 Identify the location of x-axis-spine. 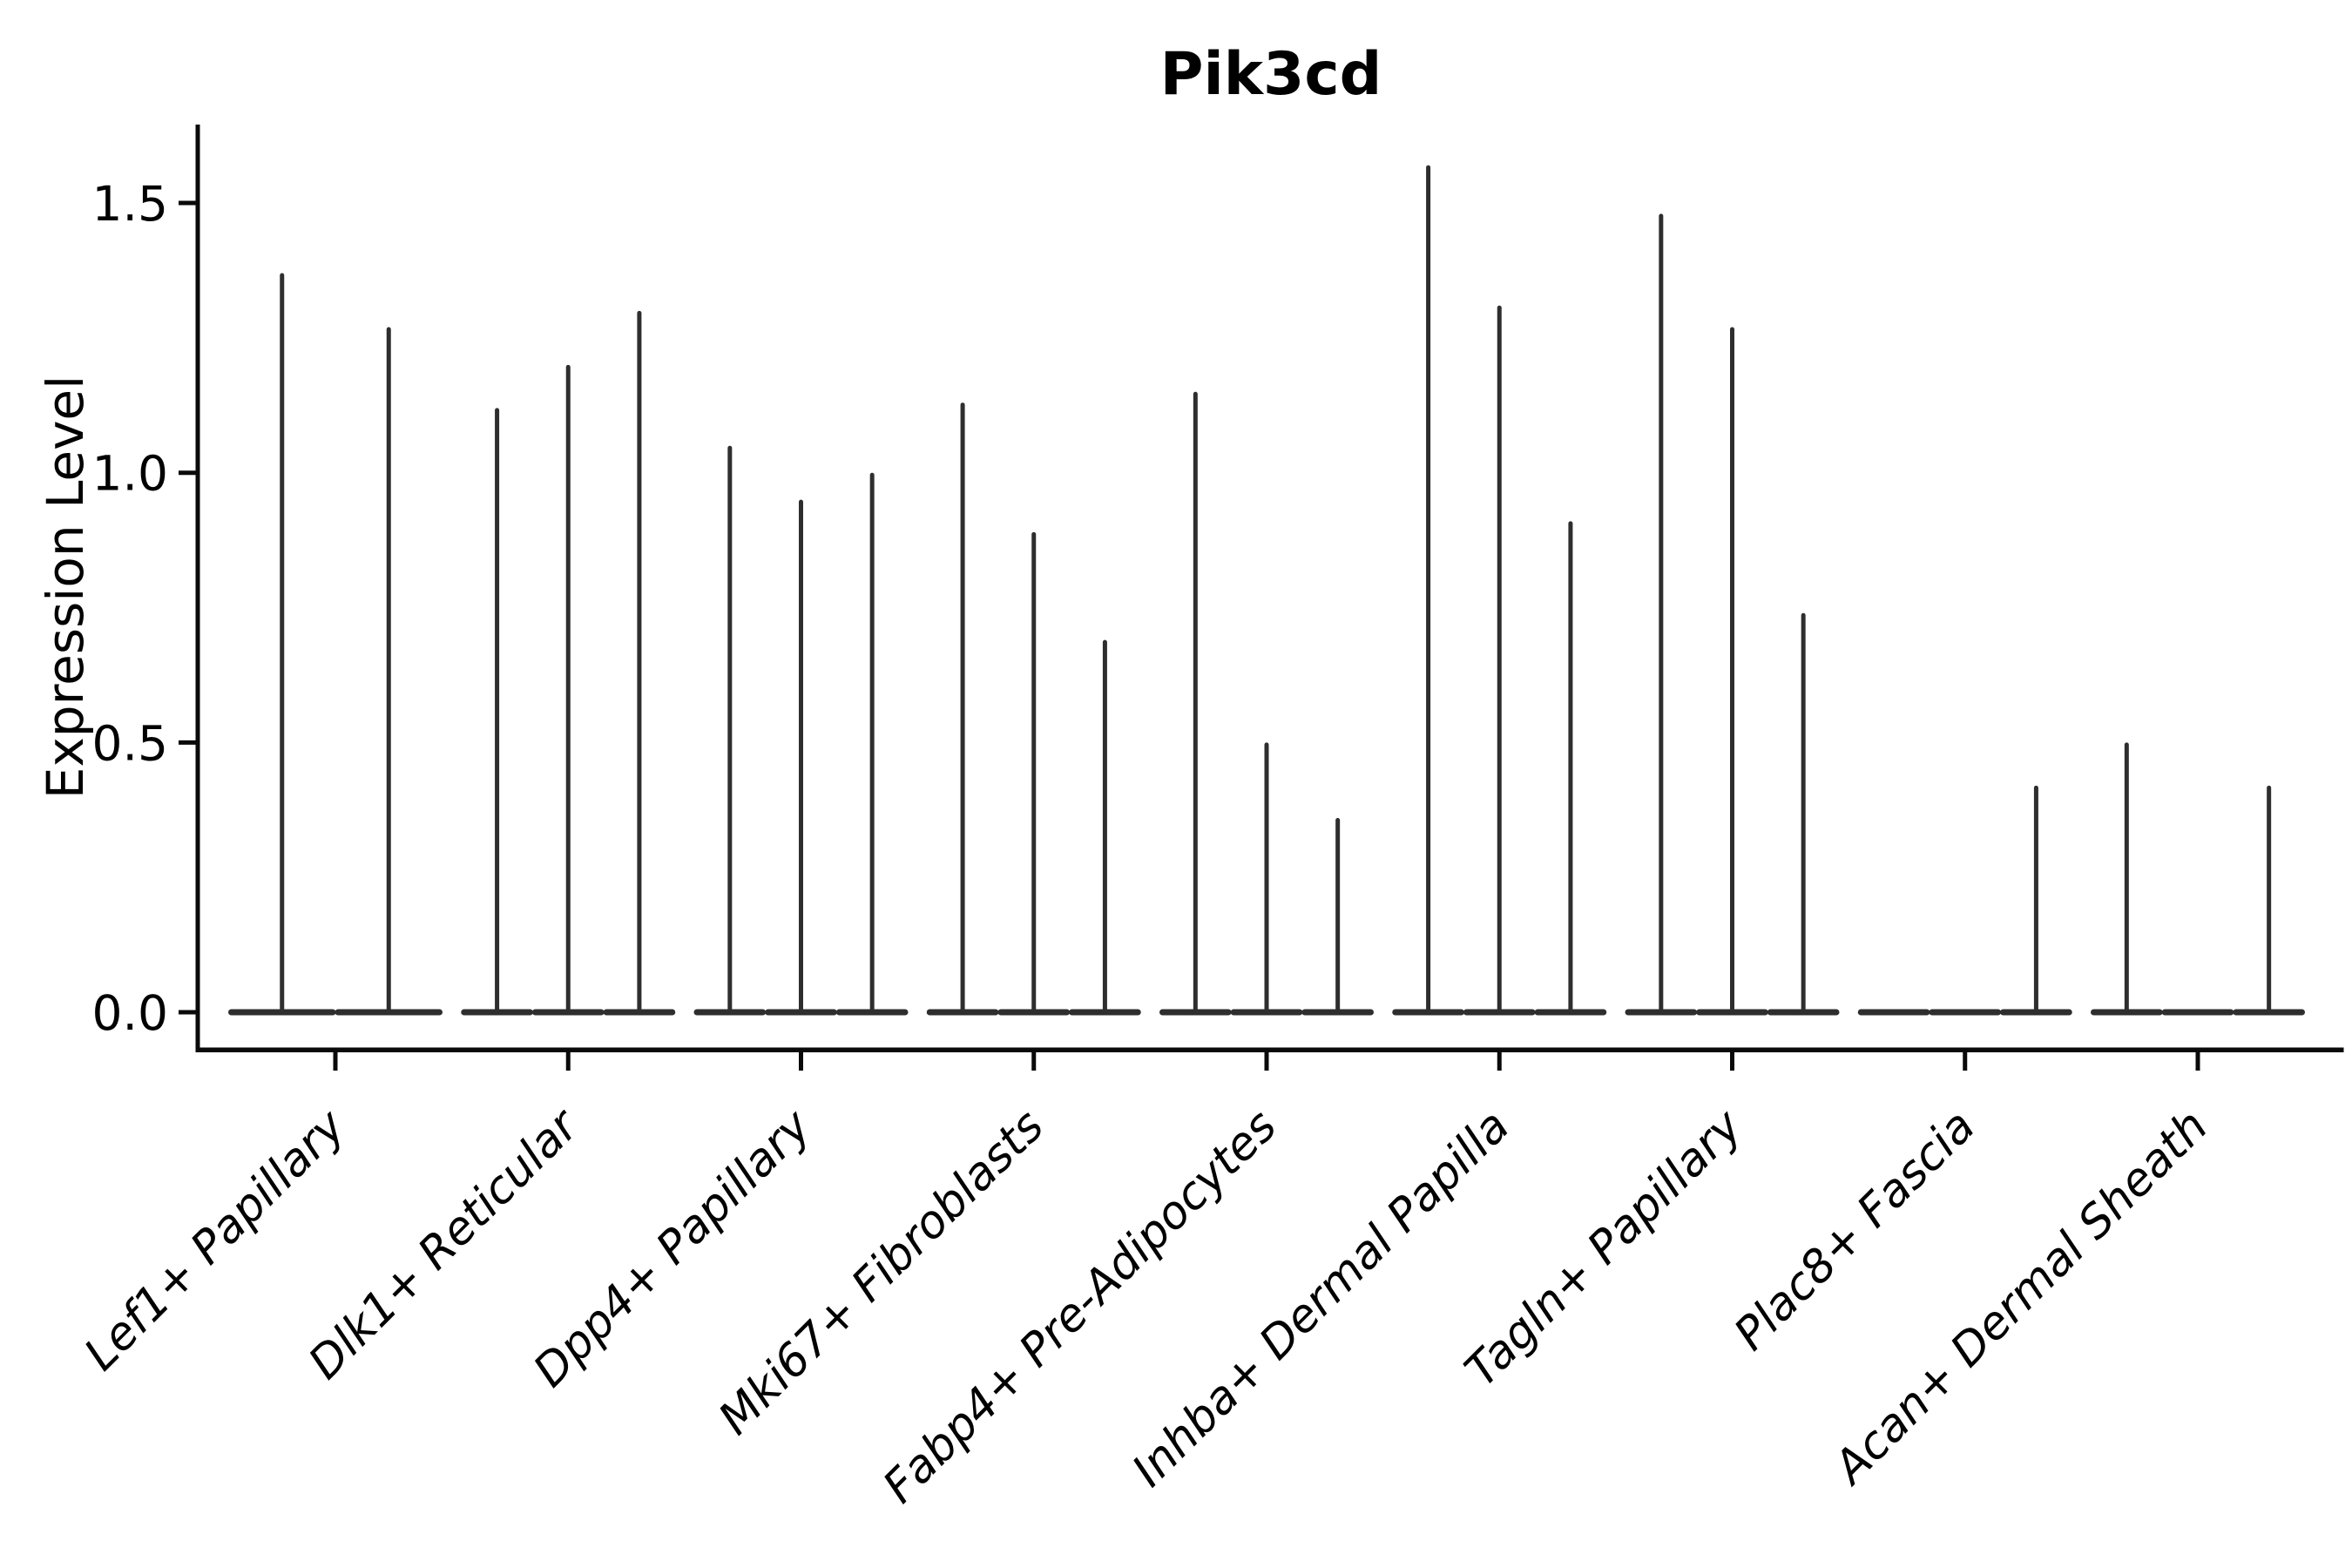
(1270, 1049).